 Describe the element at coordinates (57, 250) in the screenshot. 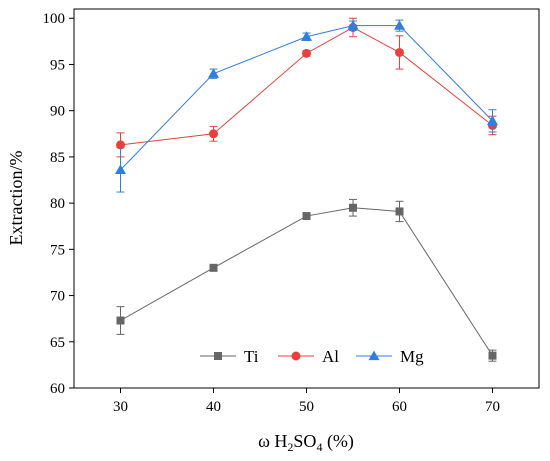

I see `y-tick-label: 75` at that location.